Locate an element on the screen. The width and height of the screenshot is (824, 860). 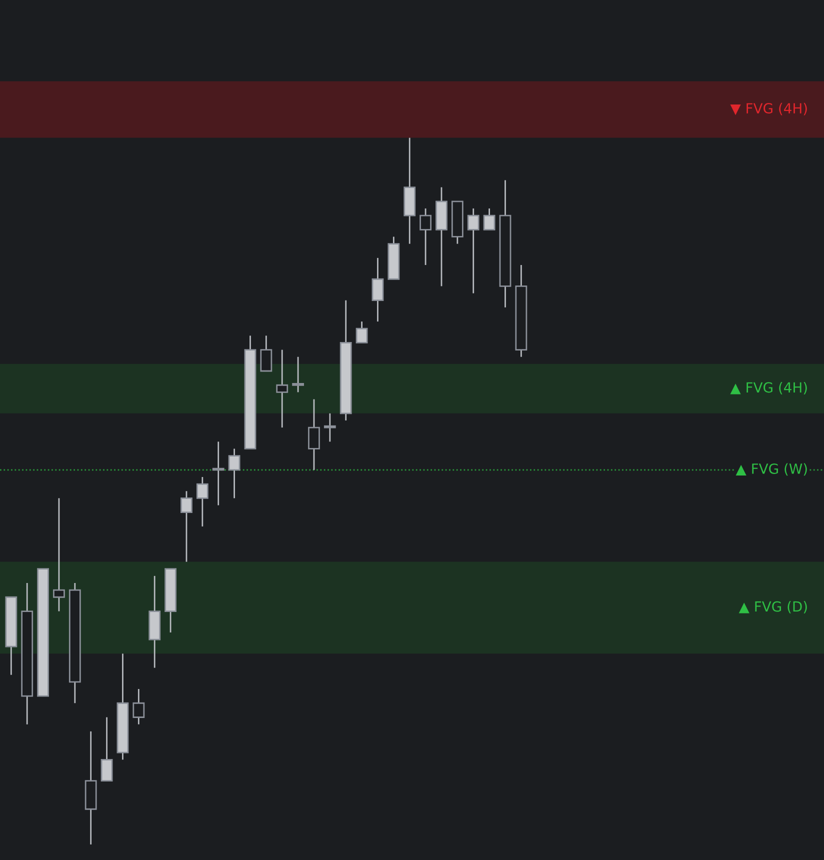
band-label: ▲ FVG (D) is located at coordinates (772, 607).